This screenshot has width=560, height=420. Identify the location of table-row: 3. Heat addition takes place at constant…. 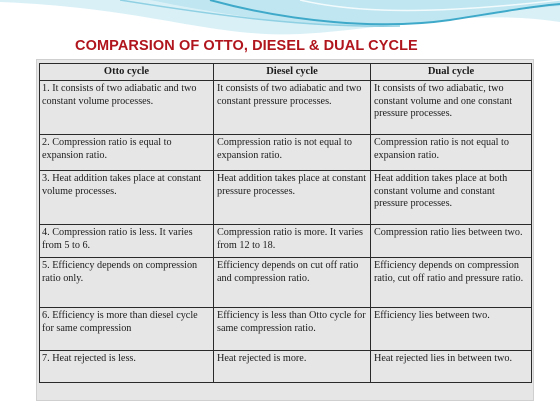
(285, 197).